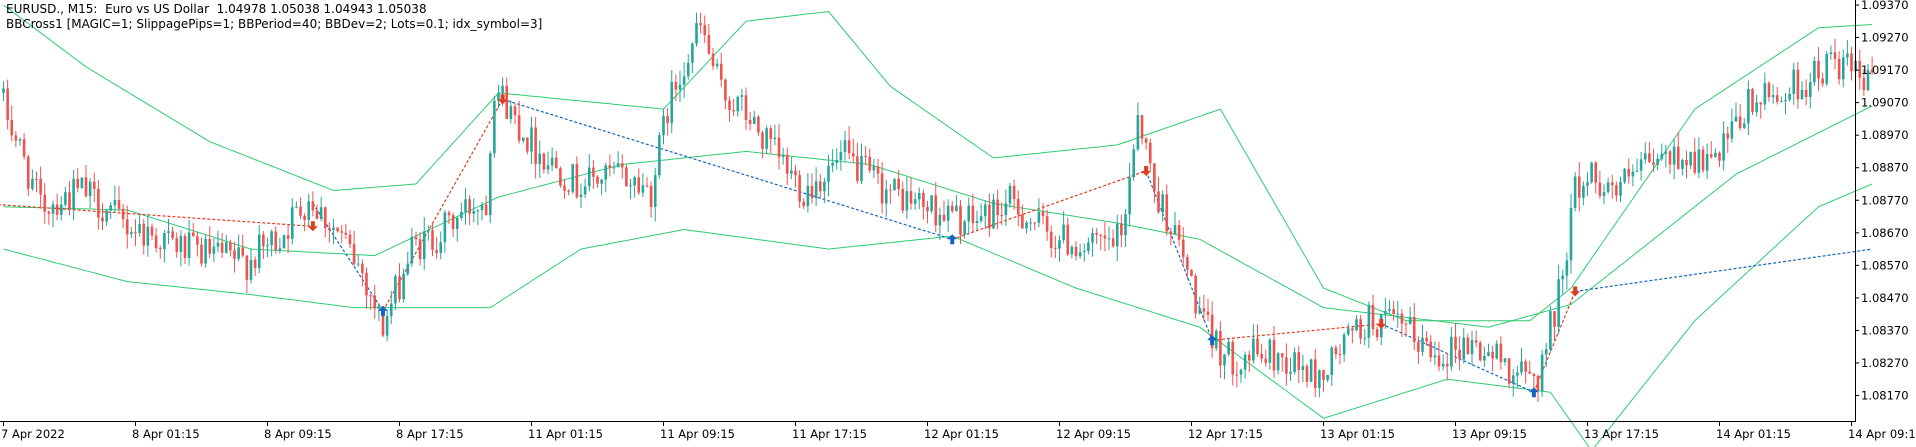 The width and height of the screenshot is (1916, 447). What do you see at coordinates (829, 434) in the screenshot?
I see `time-tick-label: 11 Apr 17:15` at bounding box center [829, 434].